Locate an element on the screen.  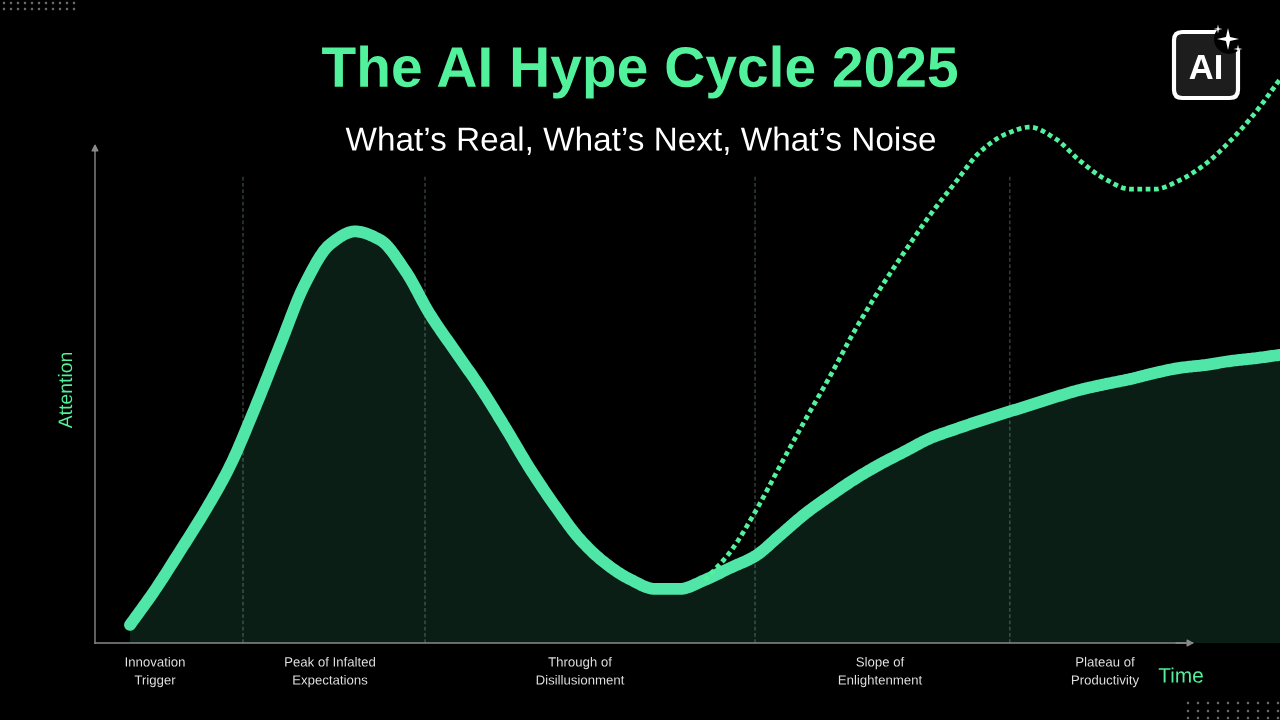
x-tick-label: Innovation Trigger is located at coordinates (155, 672).